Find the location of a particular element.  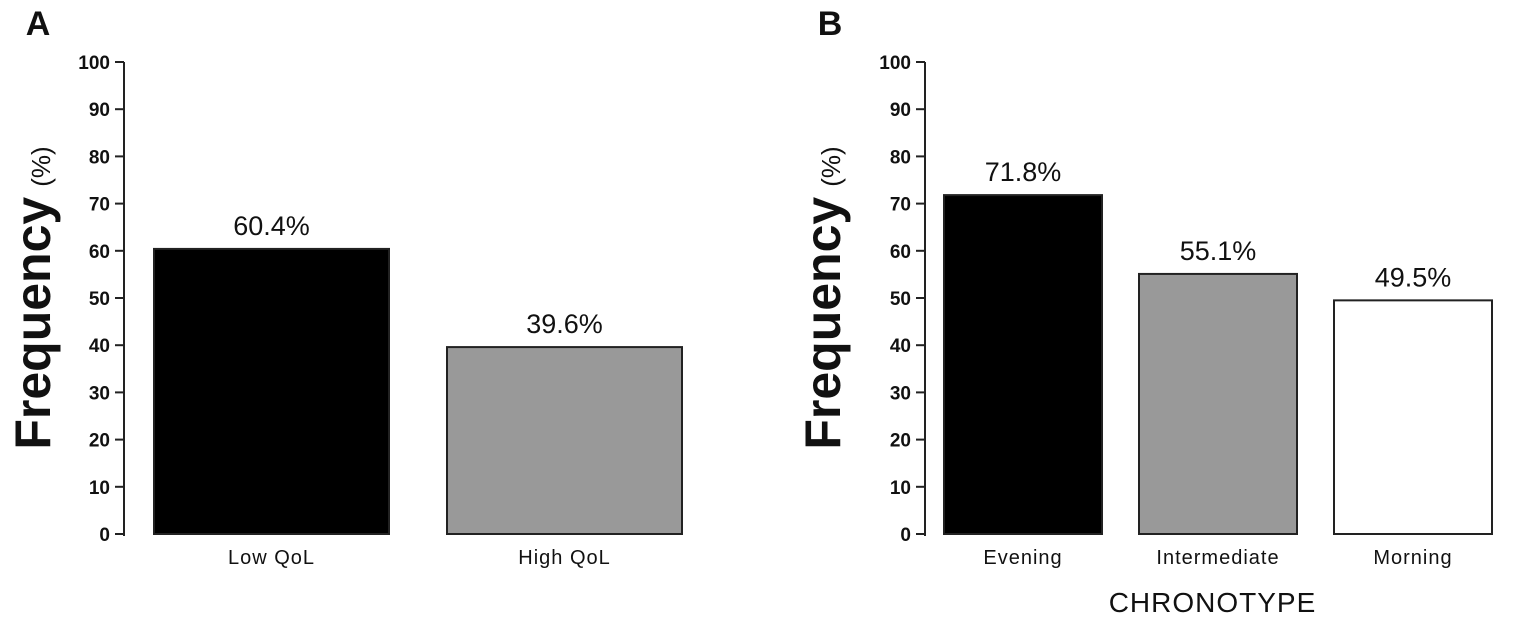

panel-label: B is located at coordinates (830, 24).